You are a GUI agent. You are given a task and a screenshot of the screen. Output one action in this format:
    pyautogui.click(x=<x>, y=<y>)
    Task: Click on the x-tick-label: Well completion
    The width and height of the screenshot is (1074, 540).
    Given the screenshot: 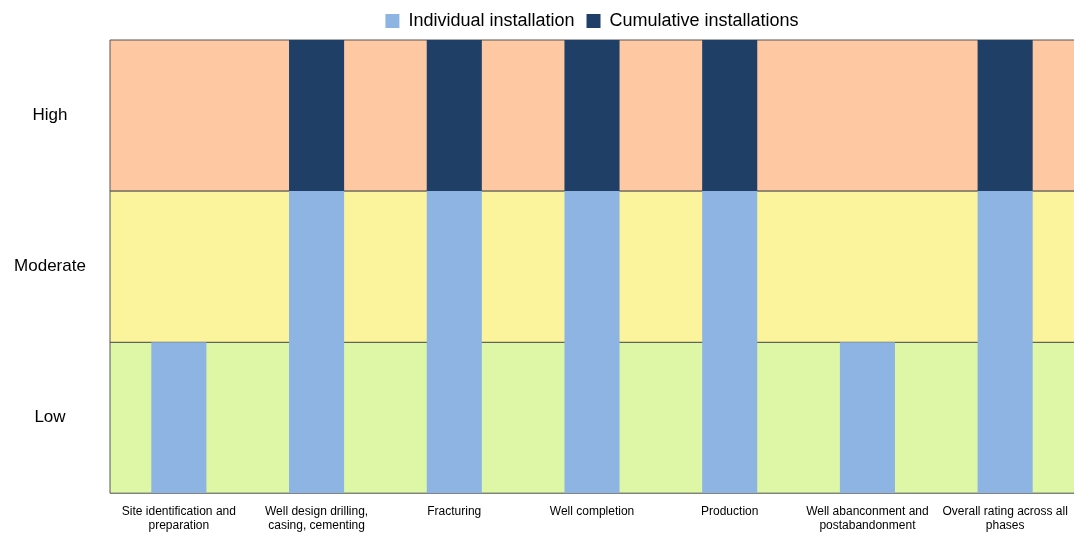 What is the action you would take?
    pyautogui.click(x=592, y=510)
    